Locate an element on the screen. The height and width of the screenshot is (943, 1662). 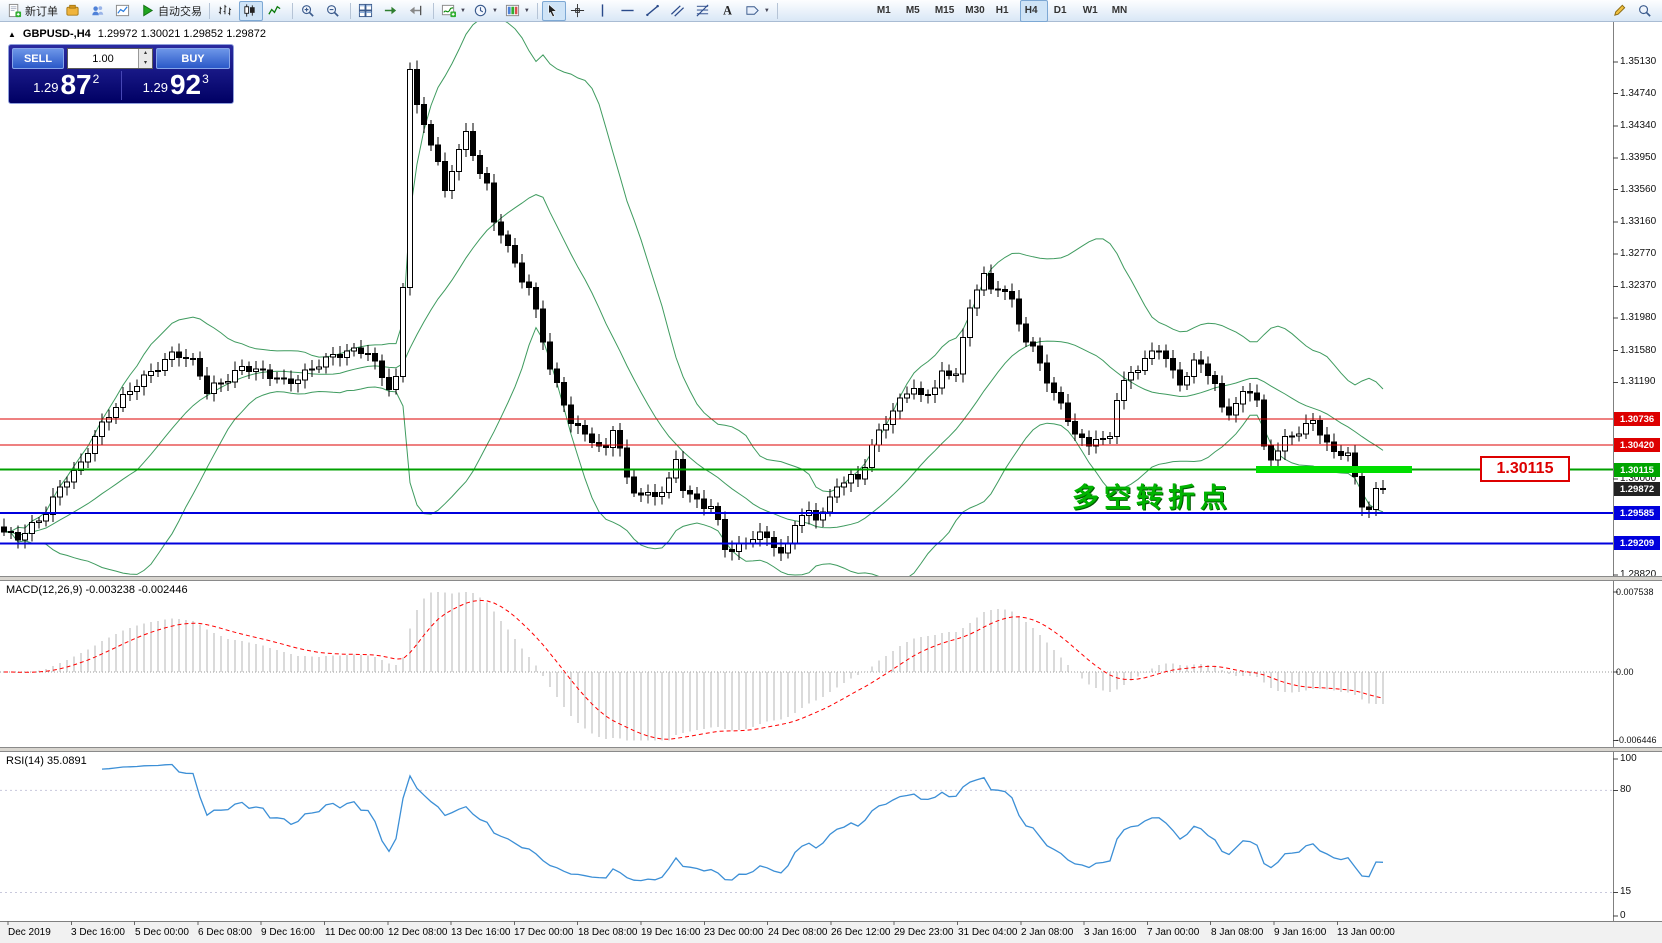
volume-stepper: ▴ ▾ is located at coordinates (145, 58).